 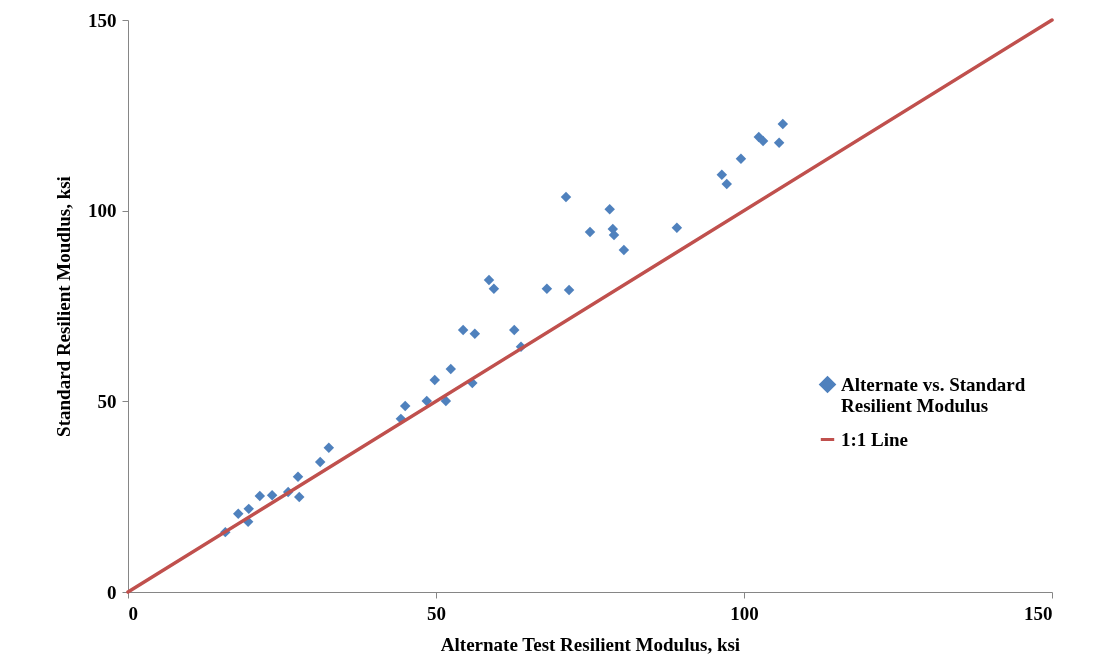 What do you see at coordinates (1038, 613) in the screenshot?
I see `x-tick-label: 150` at bounding box center [1038, 613].